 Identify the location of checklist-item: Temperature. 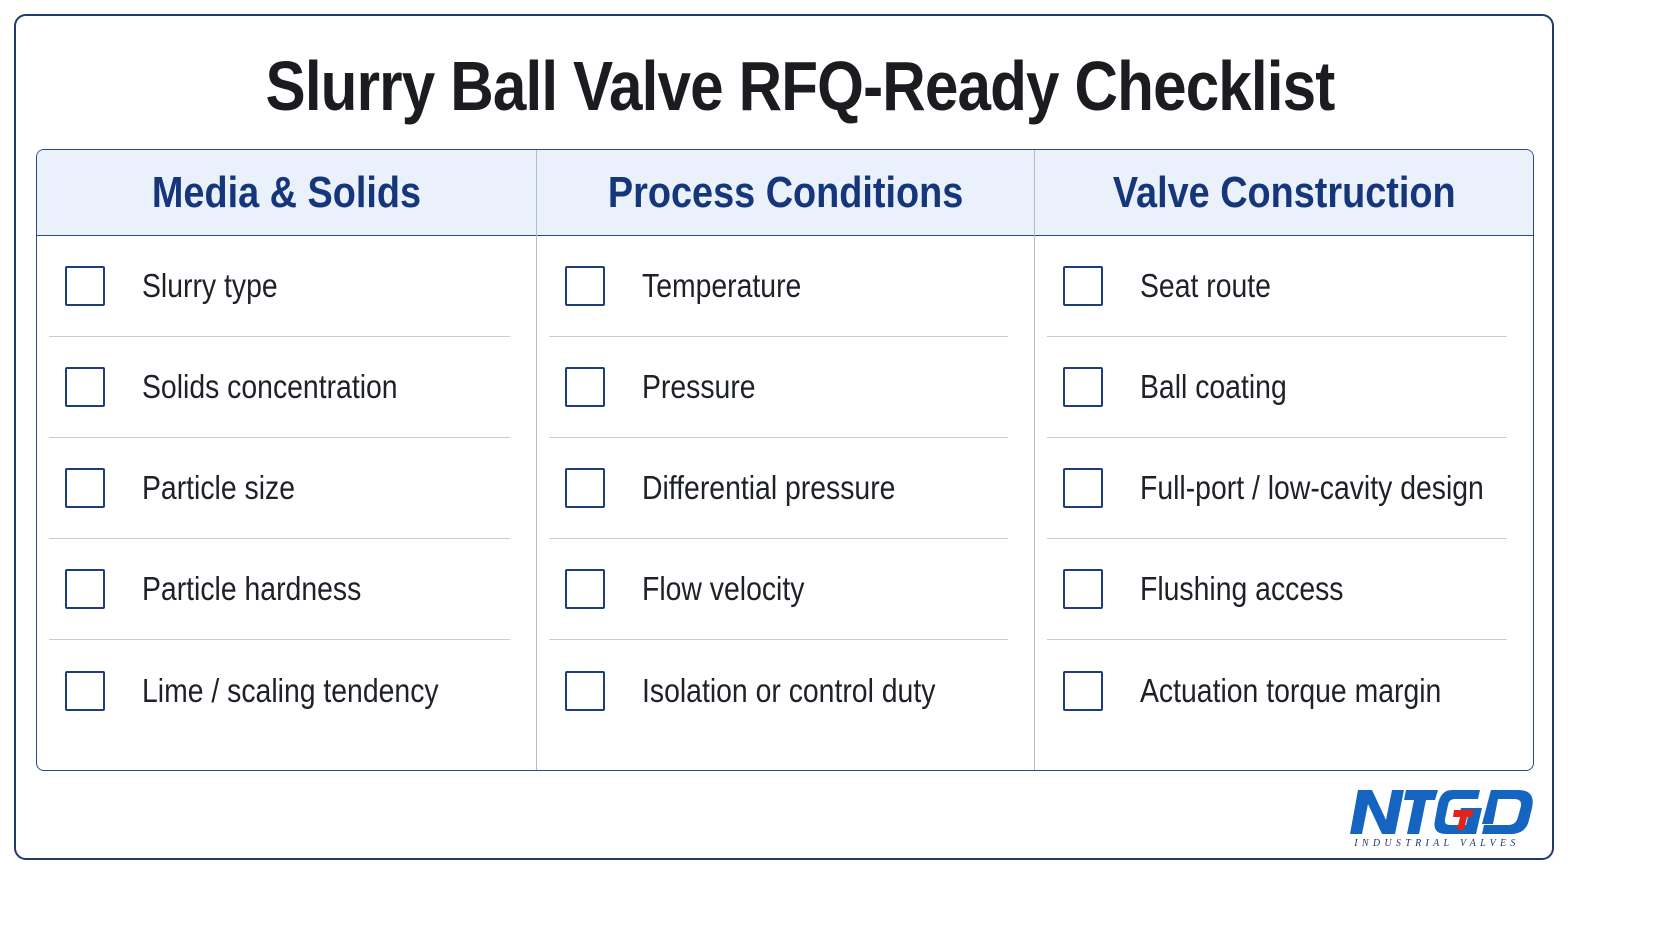
(778, 286).